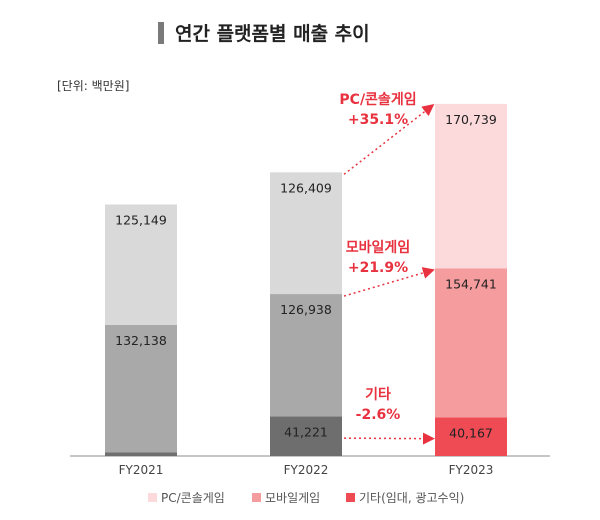 This screenshot has height=520, width=600. Describe the element at coordinates (378, 248) in the screenshot. I see `annotation-label: 모바일게임` at that location.